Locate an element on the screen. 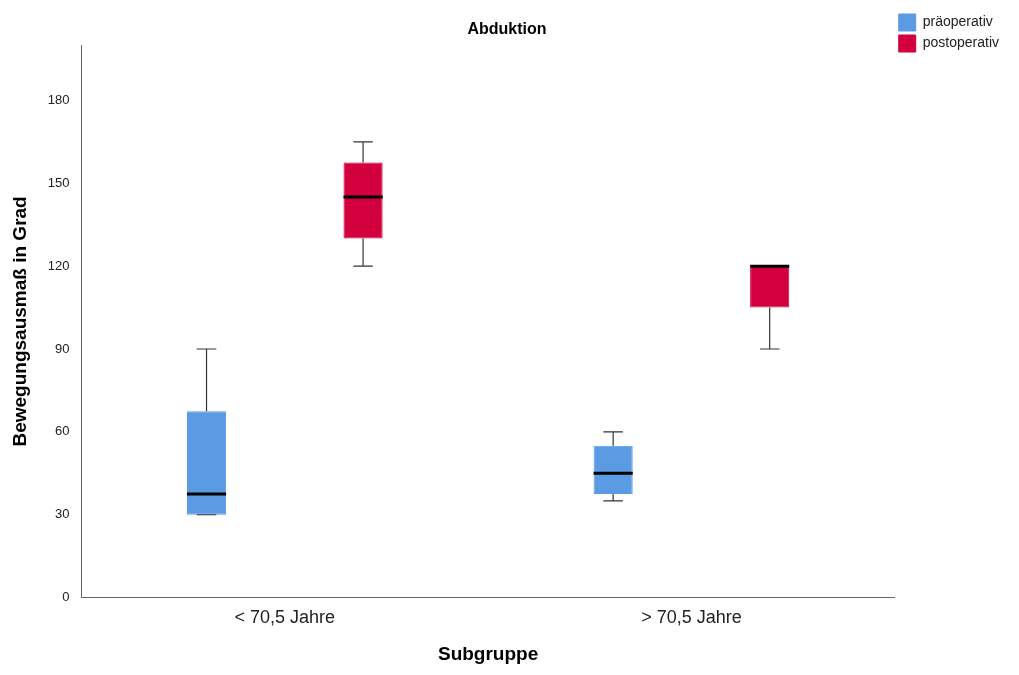  legend-label: präoperativ is located at coordinates (957, 21).